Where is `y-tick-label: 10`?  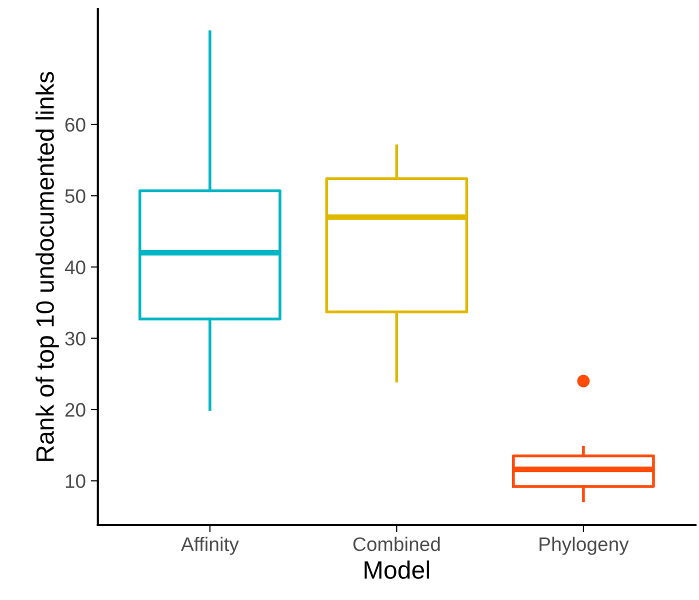
y-tick-label: 10 is located at coordinates (76, 481).